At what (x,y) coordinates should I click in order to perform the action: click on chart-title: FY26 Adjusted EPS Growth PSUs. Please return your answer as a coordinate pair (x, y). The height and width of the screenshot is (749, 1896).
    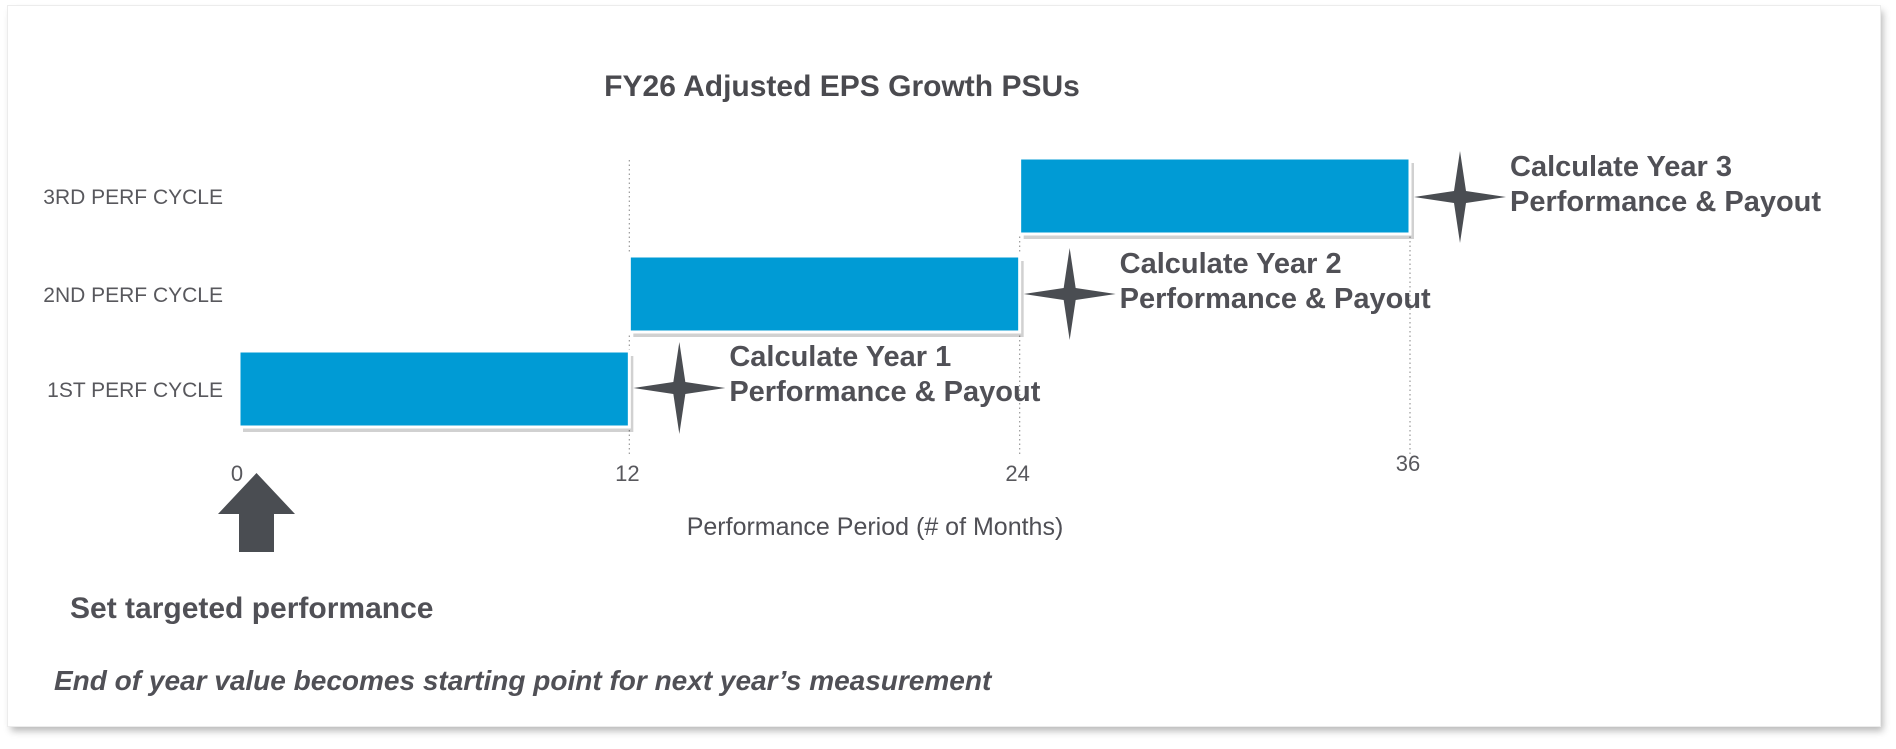
    Looking at the image, I should click on (842, 86).